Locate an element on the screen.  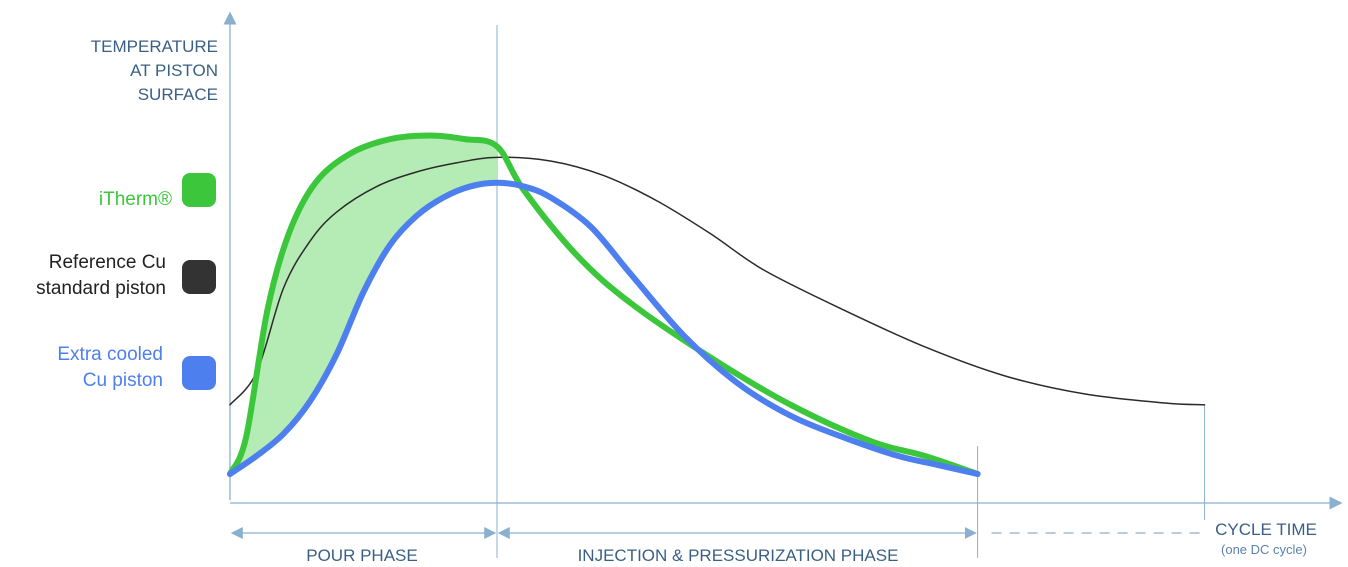
y-axis-label-line-2: AT PISTON is located at coordinates (174, 70).